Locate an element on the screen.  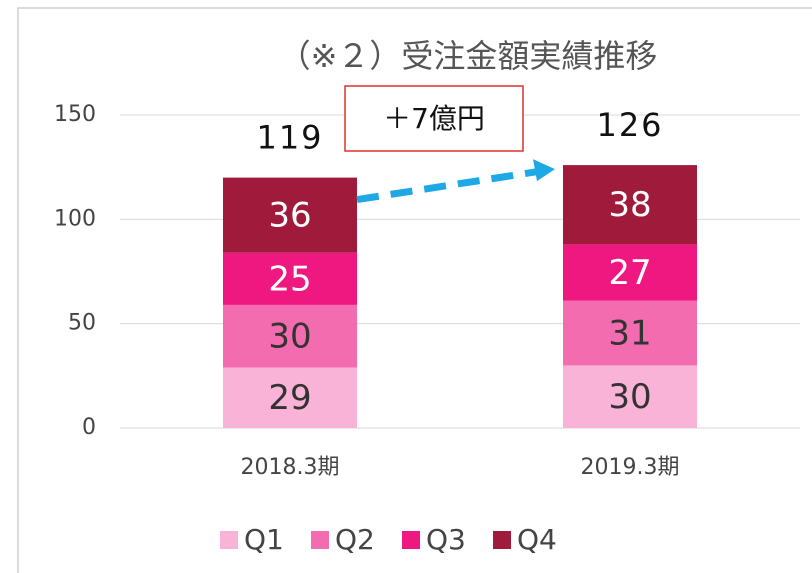
y-tick-label: 50 is located at coordinates (82, 323).